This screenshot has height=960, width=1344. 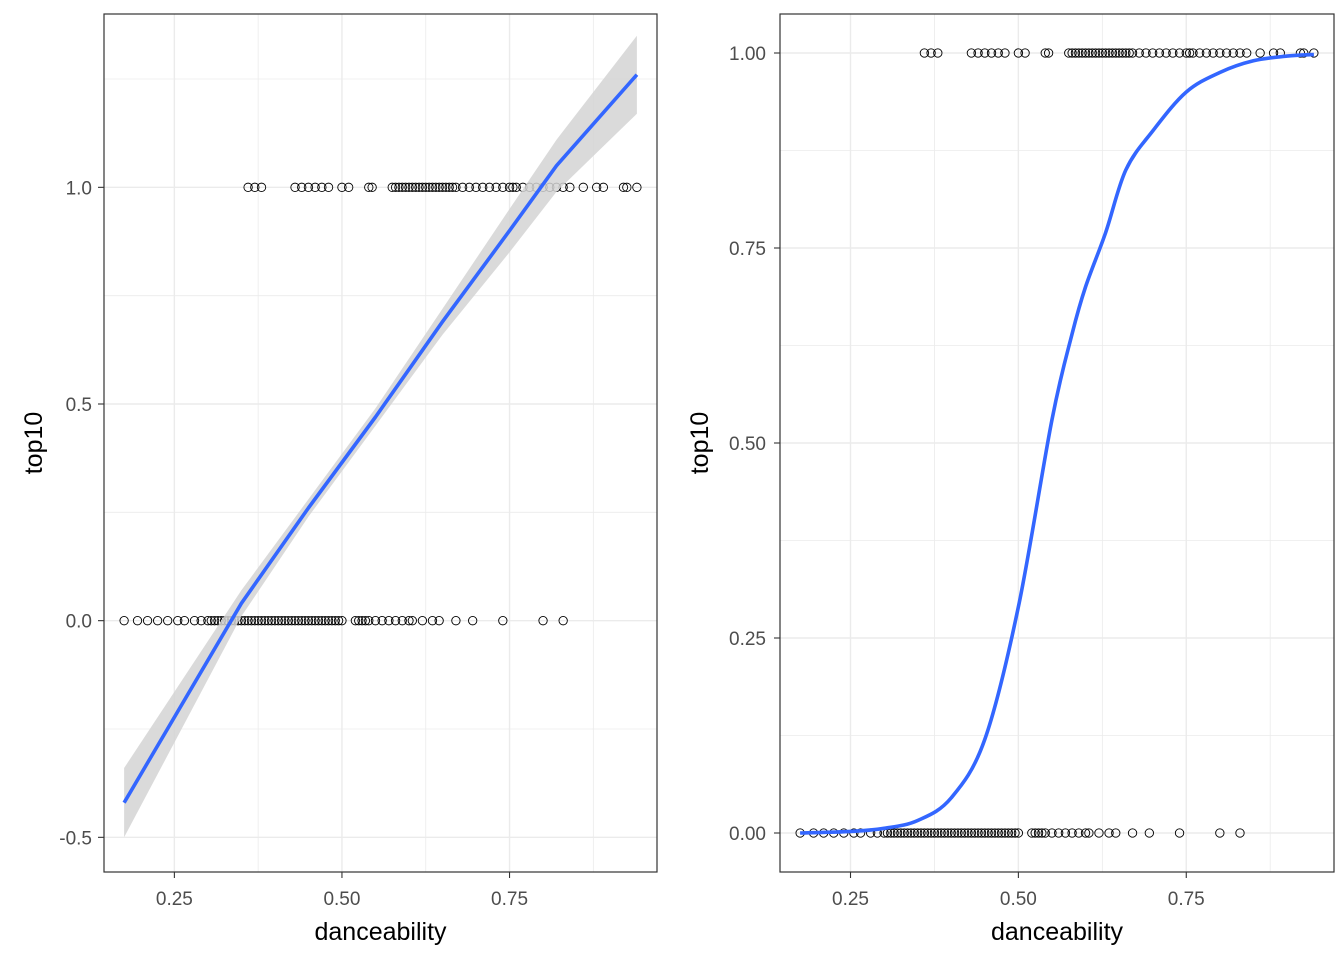 What do you see at coordinates (1057, 932) in the screenshot?
I see `x-axis-title: danceability` at bounding box center [1057, 932].